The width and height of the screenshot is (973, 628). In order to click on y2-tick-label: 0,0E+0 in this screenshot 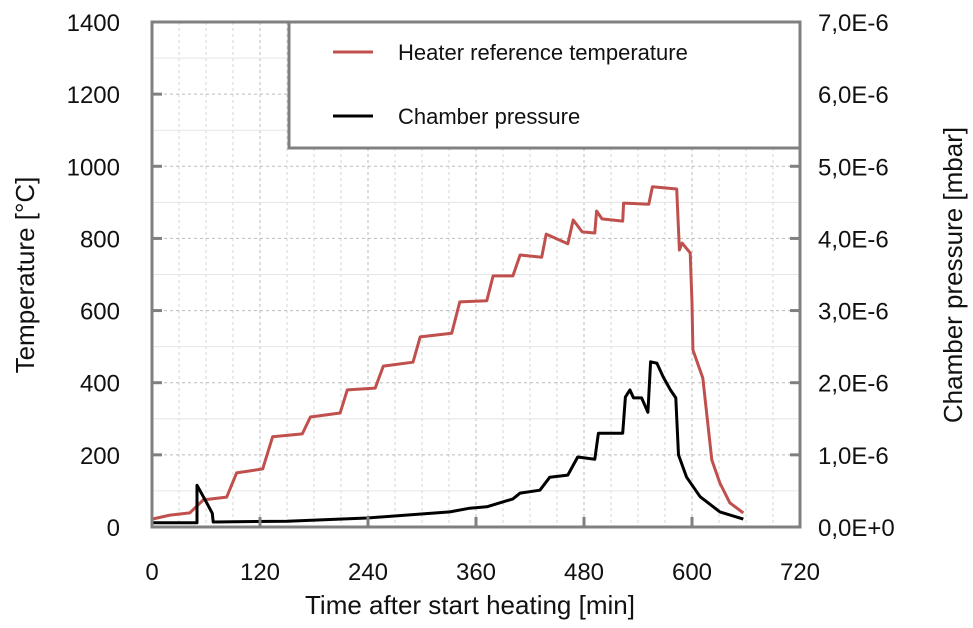, I will do `click(856, 528)`.